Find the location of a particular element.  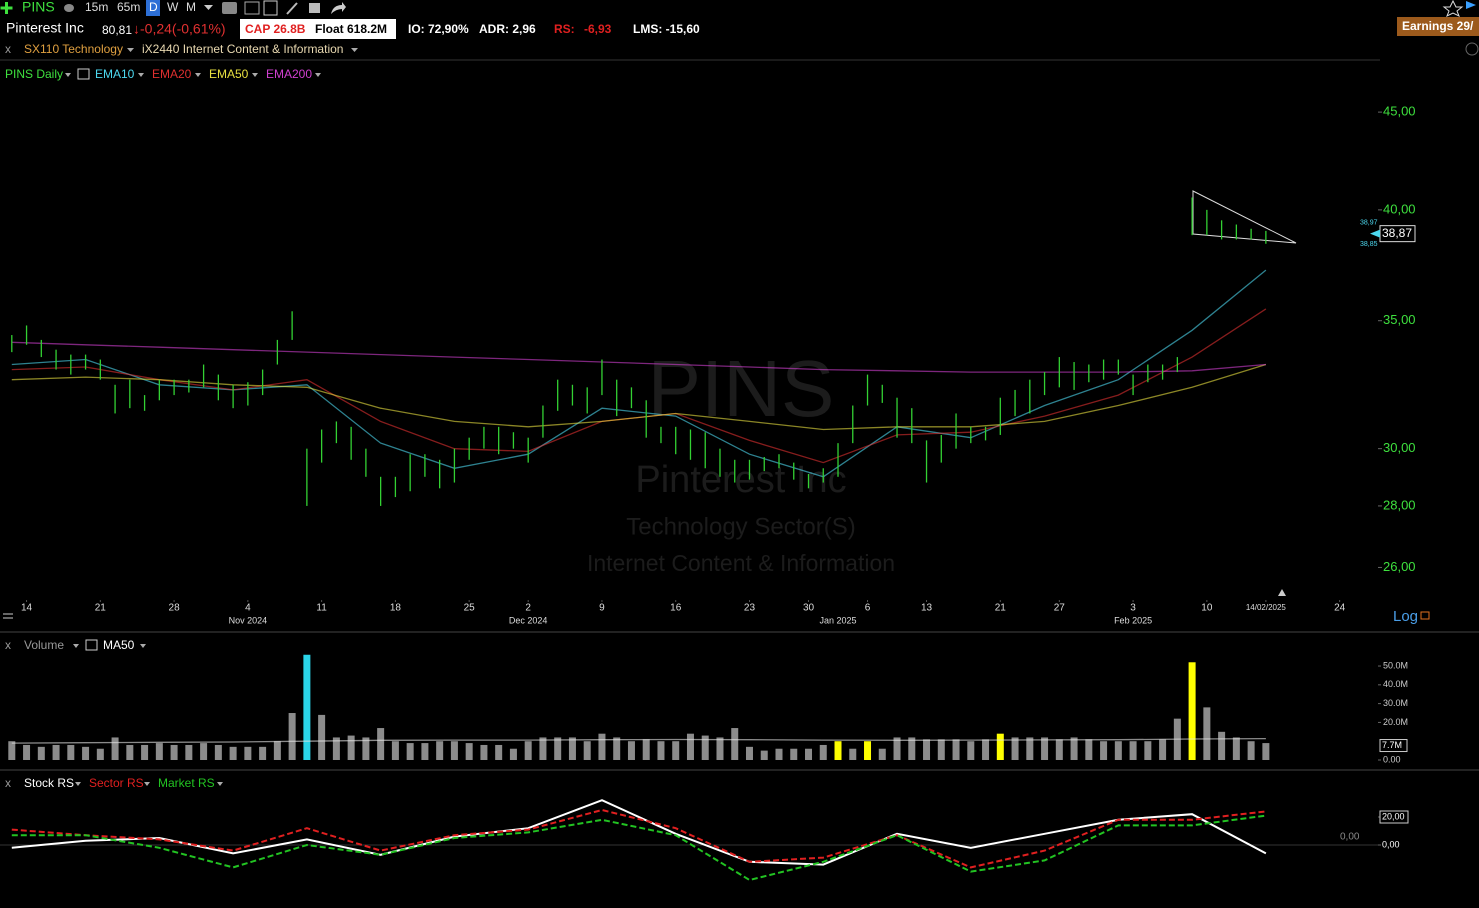

cloud-icon is located at coordinates (69, 8).